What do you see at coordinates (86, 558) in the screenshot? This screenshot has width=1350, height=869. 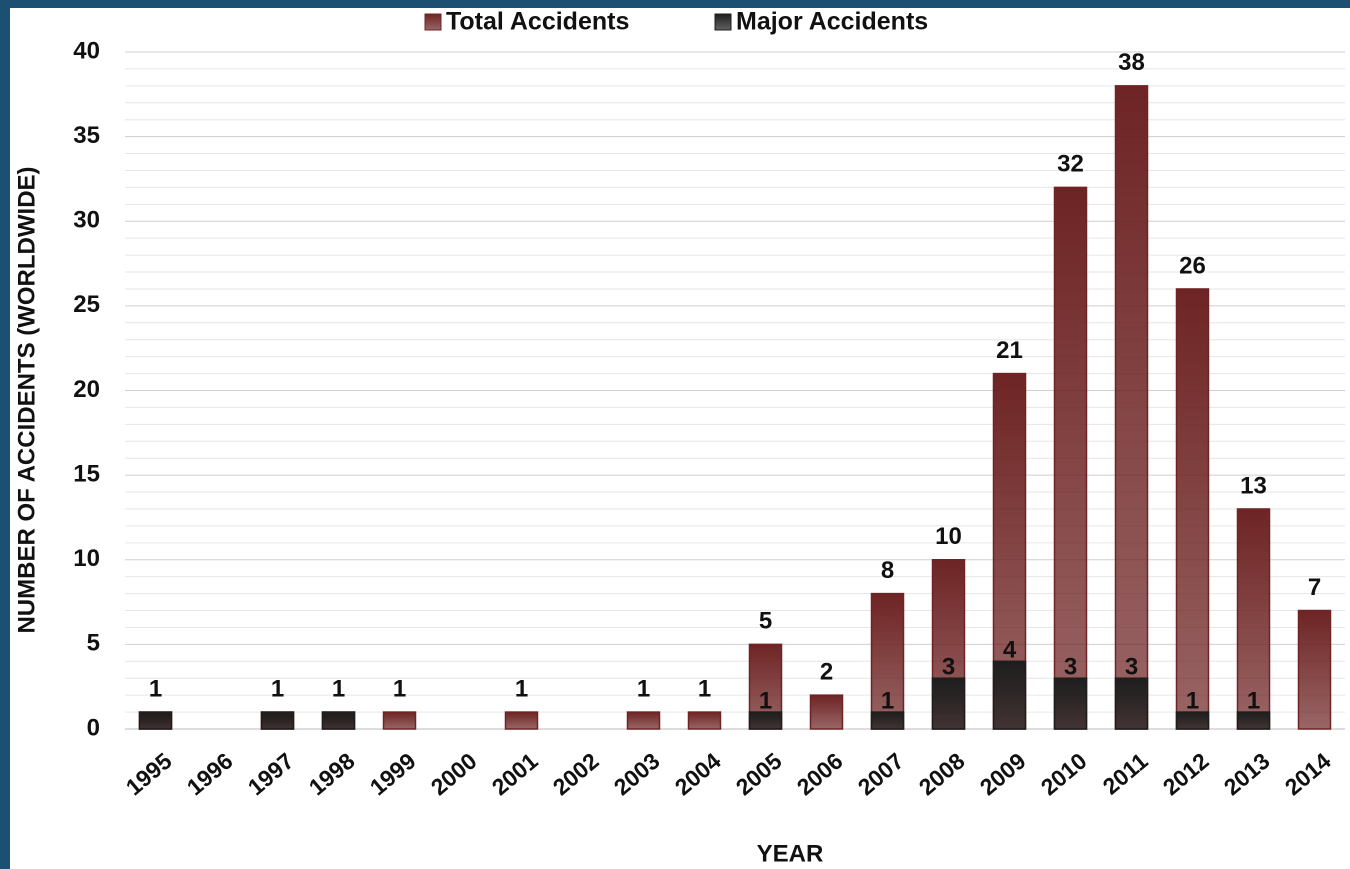 I see `y-tick-label: 10` at bounding box center [86, 558].